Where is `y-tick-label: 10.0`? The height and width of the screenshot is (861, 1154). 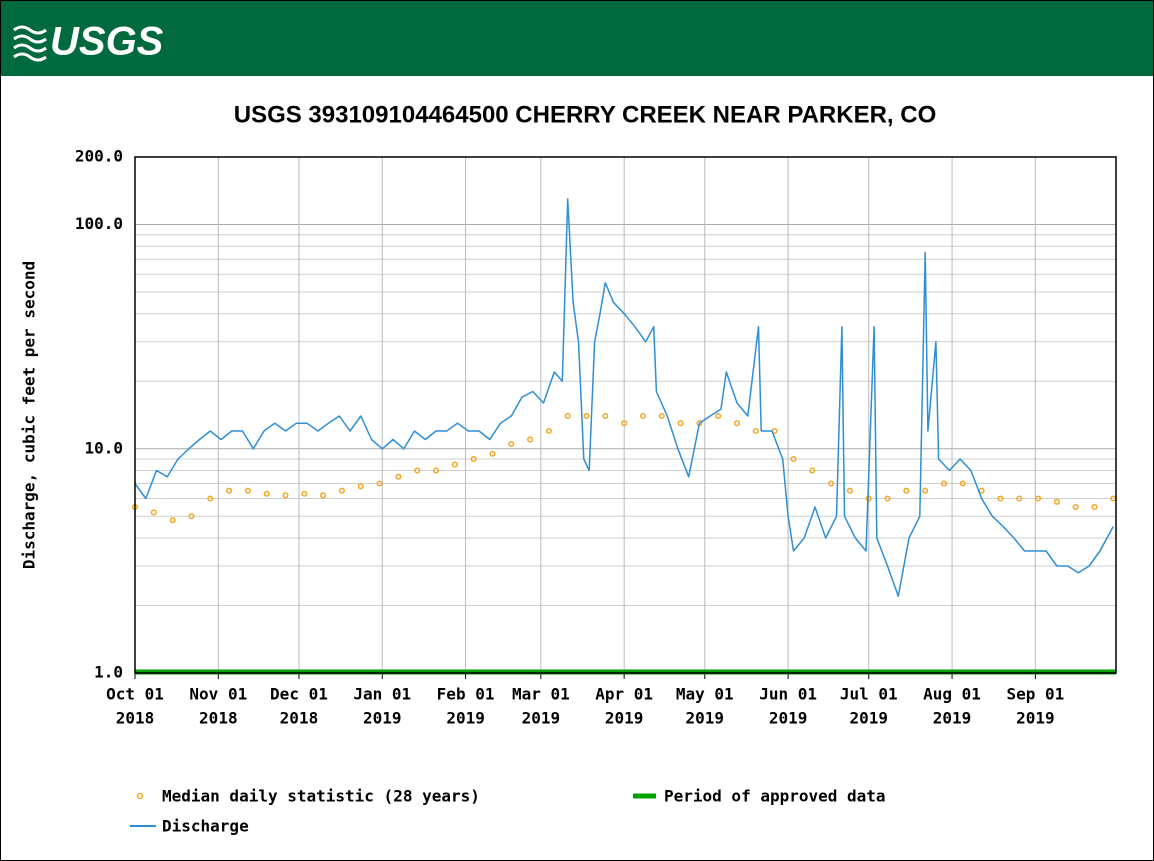 y-tick-label: 10.0 is located at coordinates (103, 447).